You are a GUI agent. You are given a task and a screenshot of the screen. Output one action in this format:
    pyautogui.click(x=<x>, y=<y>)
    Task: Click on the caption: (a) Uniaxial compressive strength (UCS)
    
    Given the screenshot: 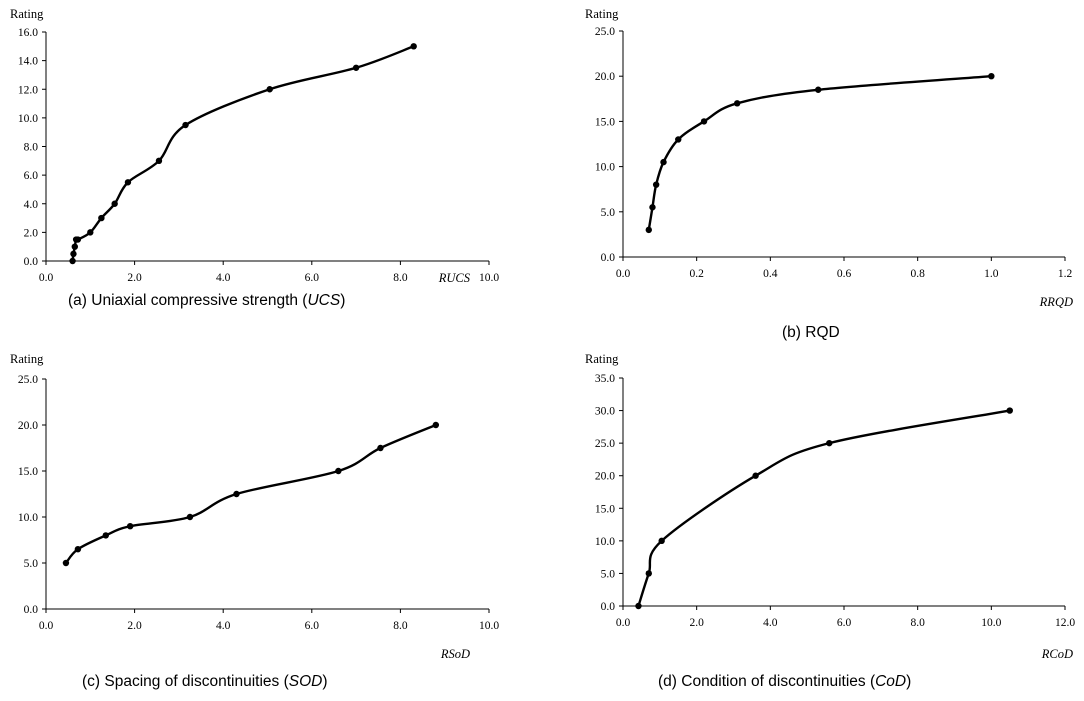 What is the action you would take?
    pyautogui.click(x=206, y=300)
    